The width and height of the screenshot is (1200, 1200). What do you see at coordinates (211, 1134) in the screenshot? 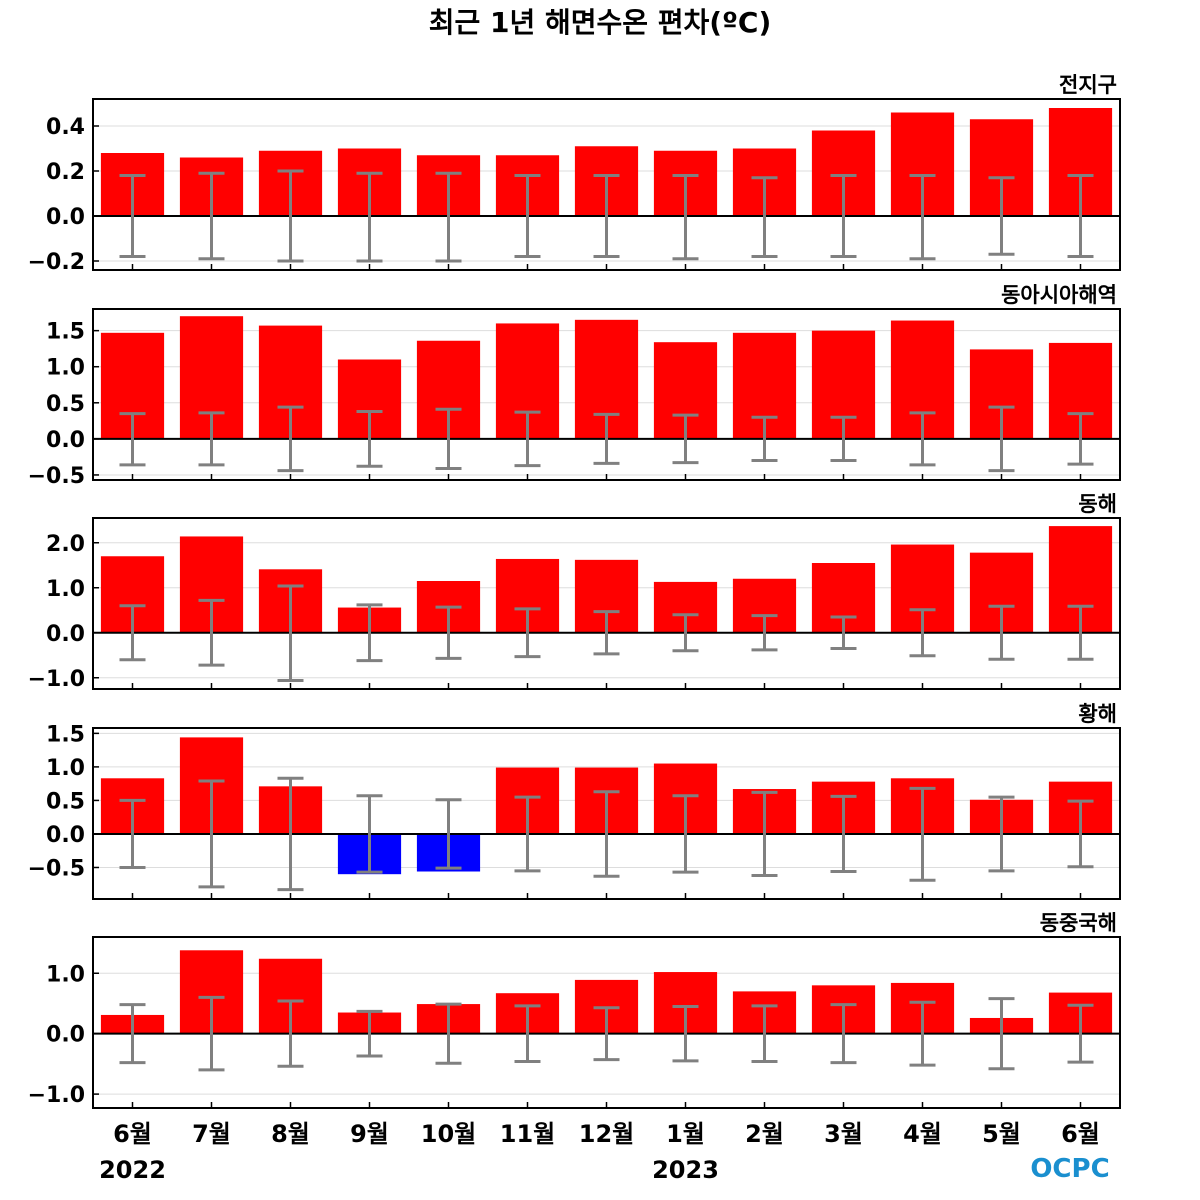
I see `x-tick-label: 7월` at bounding box center [211, 1134].